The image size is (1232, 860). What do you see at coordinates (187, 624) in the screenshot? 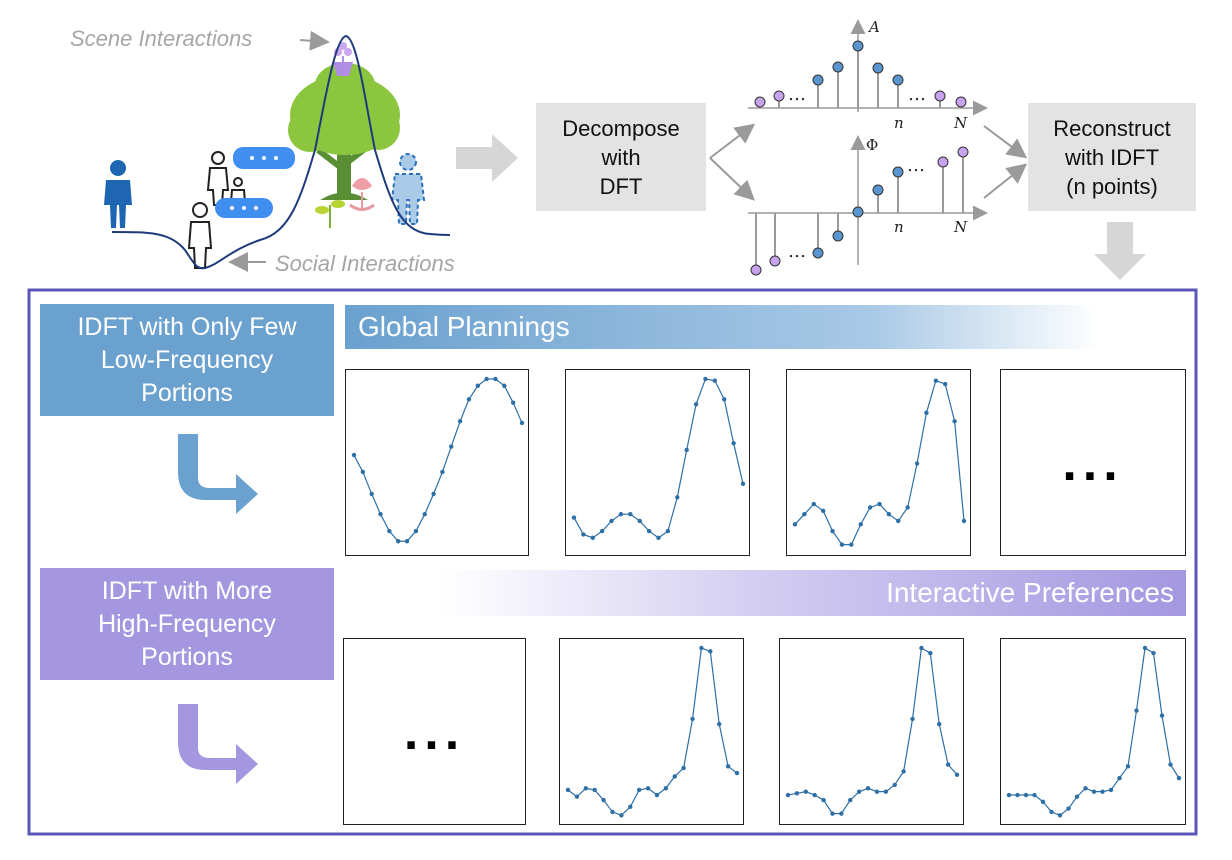
I see `high-frequency-box: IDFT with More High-Frequency Portions` at bounding box center [187, 624].